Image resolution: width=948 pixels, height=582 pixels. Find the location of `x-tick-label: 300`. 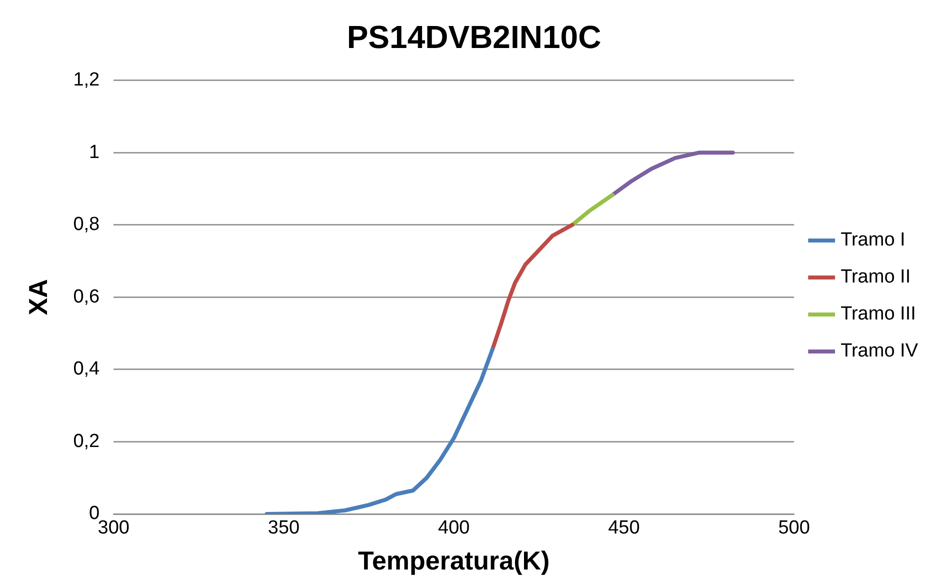

x-tick-label: 300 is located at coordinates (114, 528).